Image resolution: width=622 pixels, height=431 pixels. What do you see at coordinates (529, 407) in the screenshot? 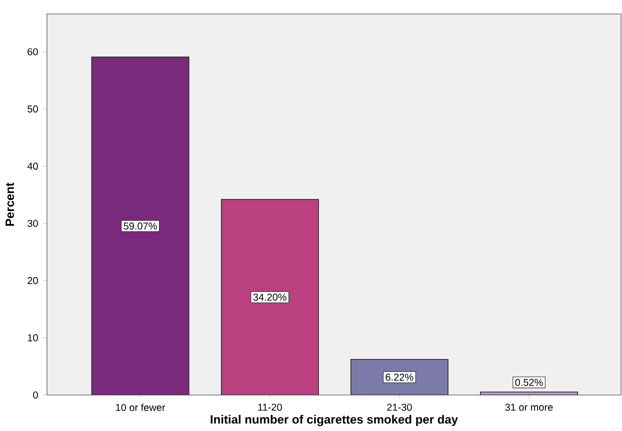
I see `x-tick-label: 31 or more` at bounding box center [529, 407].